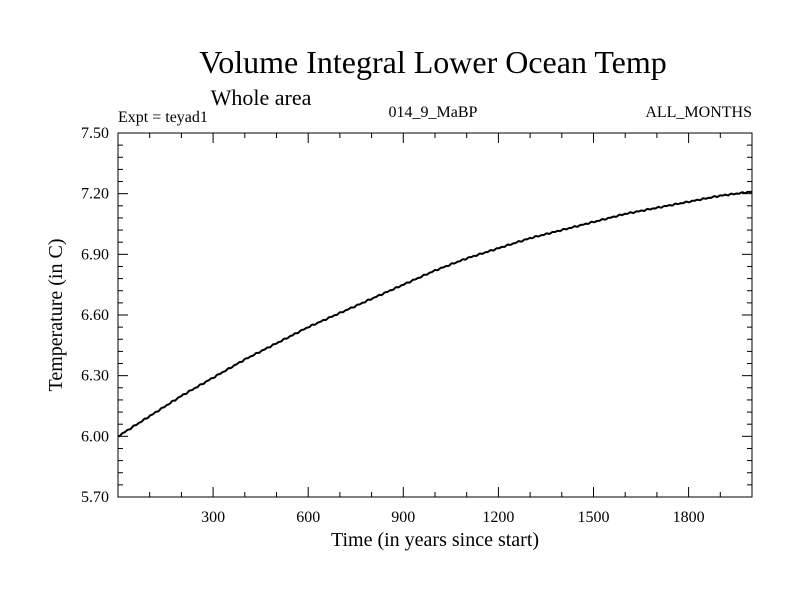  I want to click on y-tick-label: 6.60, so click(95, 315).